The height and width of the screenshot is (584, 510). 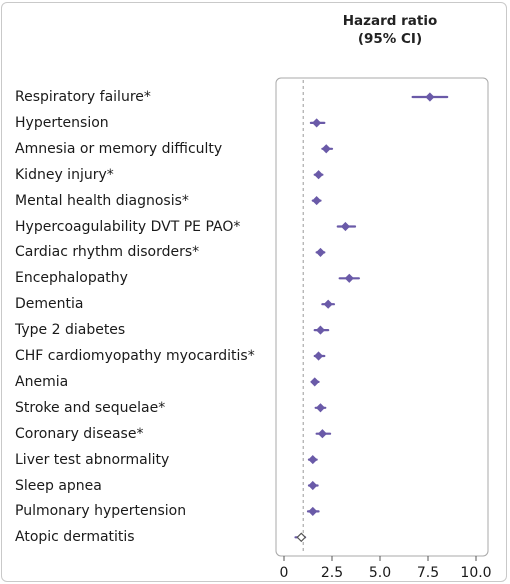 I want to click on row-label: Kidney injury*, so click(x=64, y=174).